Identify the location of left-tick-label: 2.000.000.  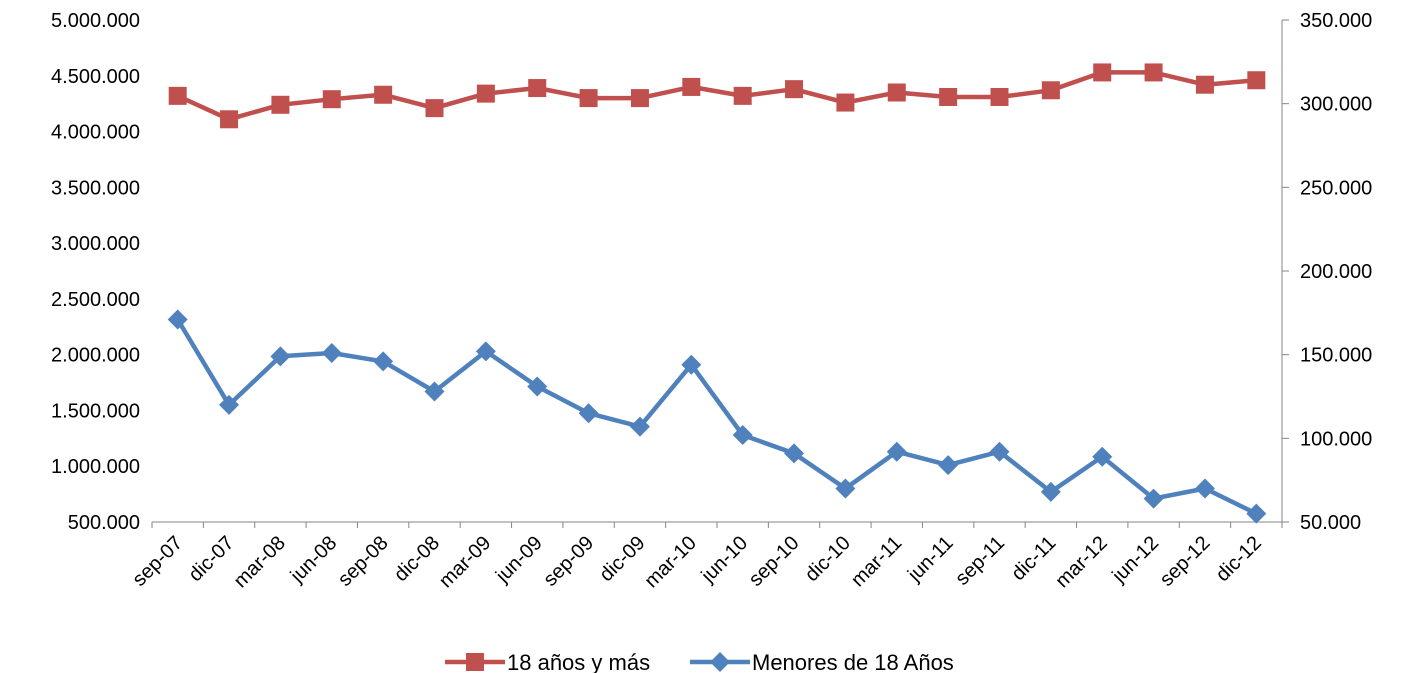
(95, 356).